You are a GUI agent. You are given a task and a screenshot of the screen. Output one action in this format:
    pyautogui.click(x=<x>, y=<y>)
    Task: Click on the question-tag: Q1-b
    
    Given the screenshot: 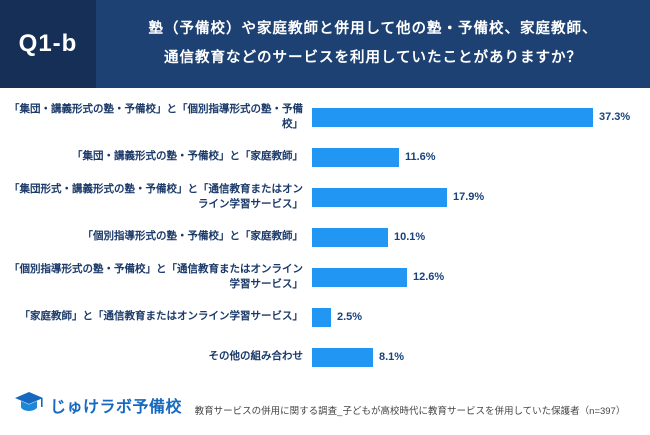 What is the action you would take?
    pyautogui.click(x=48, y=44)
    